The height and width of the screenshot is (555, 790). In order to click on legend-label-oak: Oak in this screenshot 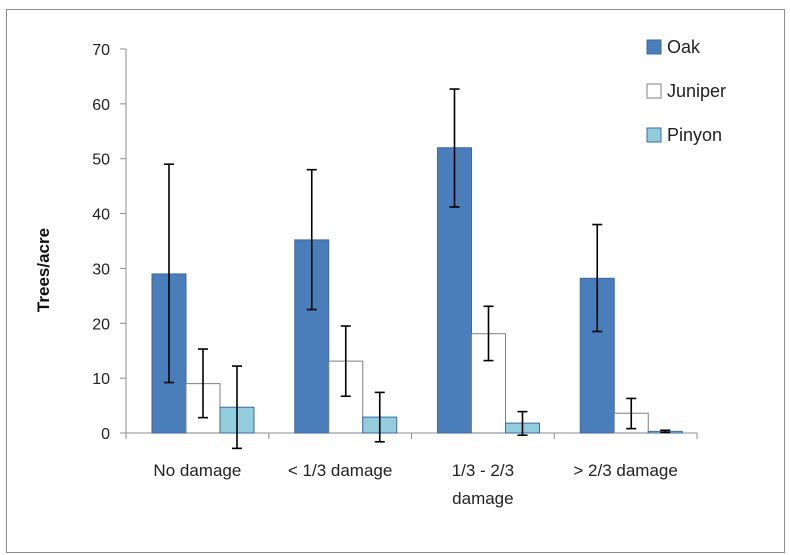, I will do `click(684, 47)`.